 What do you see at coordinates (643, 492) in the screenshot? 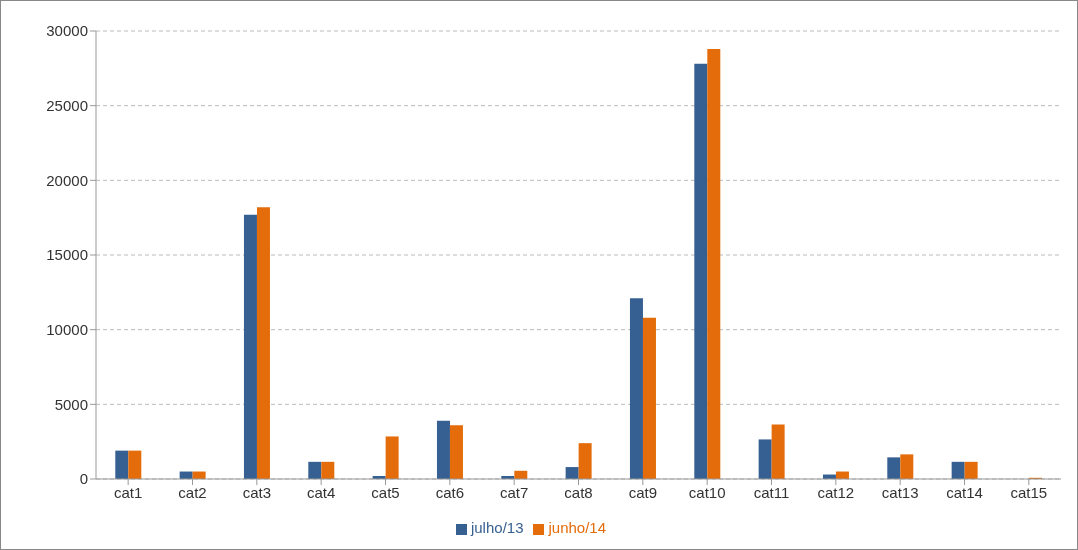
I see `x-tick-label: cat9` at bounding box center [643, 492].